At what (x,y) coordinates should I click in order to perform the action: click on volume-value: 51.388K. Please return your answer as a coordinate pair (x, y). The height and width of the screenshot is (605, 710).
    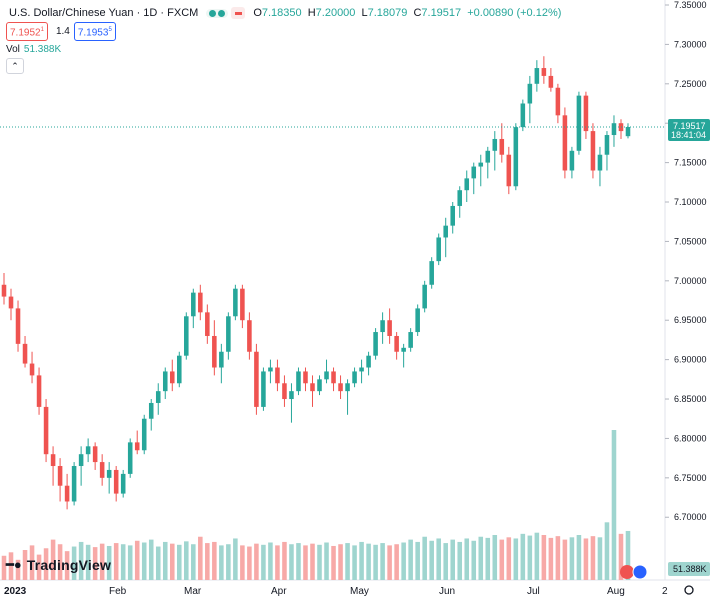
    Looking at the image, I should click on (42, 49).